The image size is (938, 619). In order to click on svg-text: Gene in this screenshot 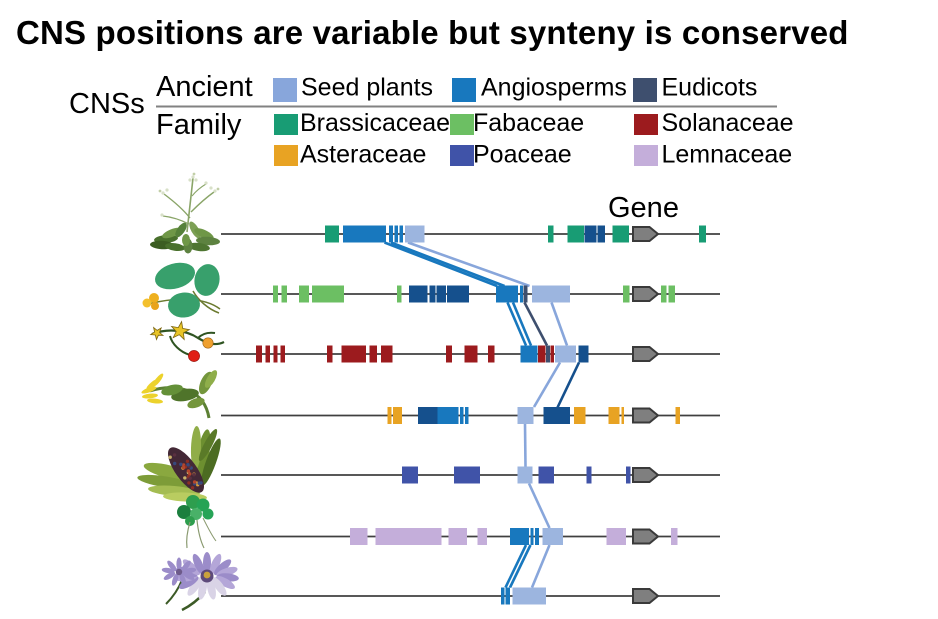, I will do `click(643, 208)`.